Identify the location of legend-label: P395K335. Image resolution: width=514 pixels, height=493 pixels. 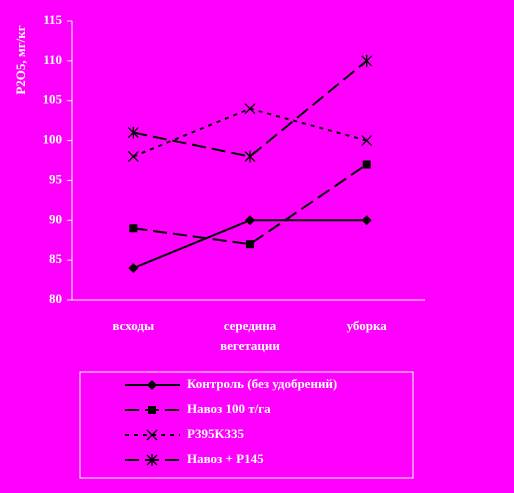
(216, 433).